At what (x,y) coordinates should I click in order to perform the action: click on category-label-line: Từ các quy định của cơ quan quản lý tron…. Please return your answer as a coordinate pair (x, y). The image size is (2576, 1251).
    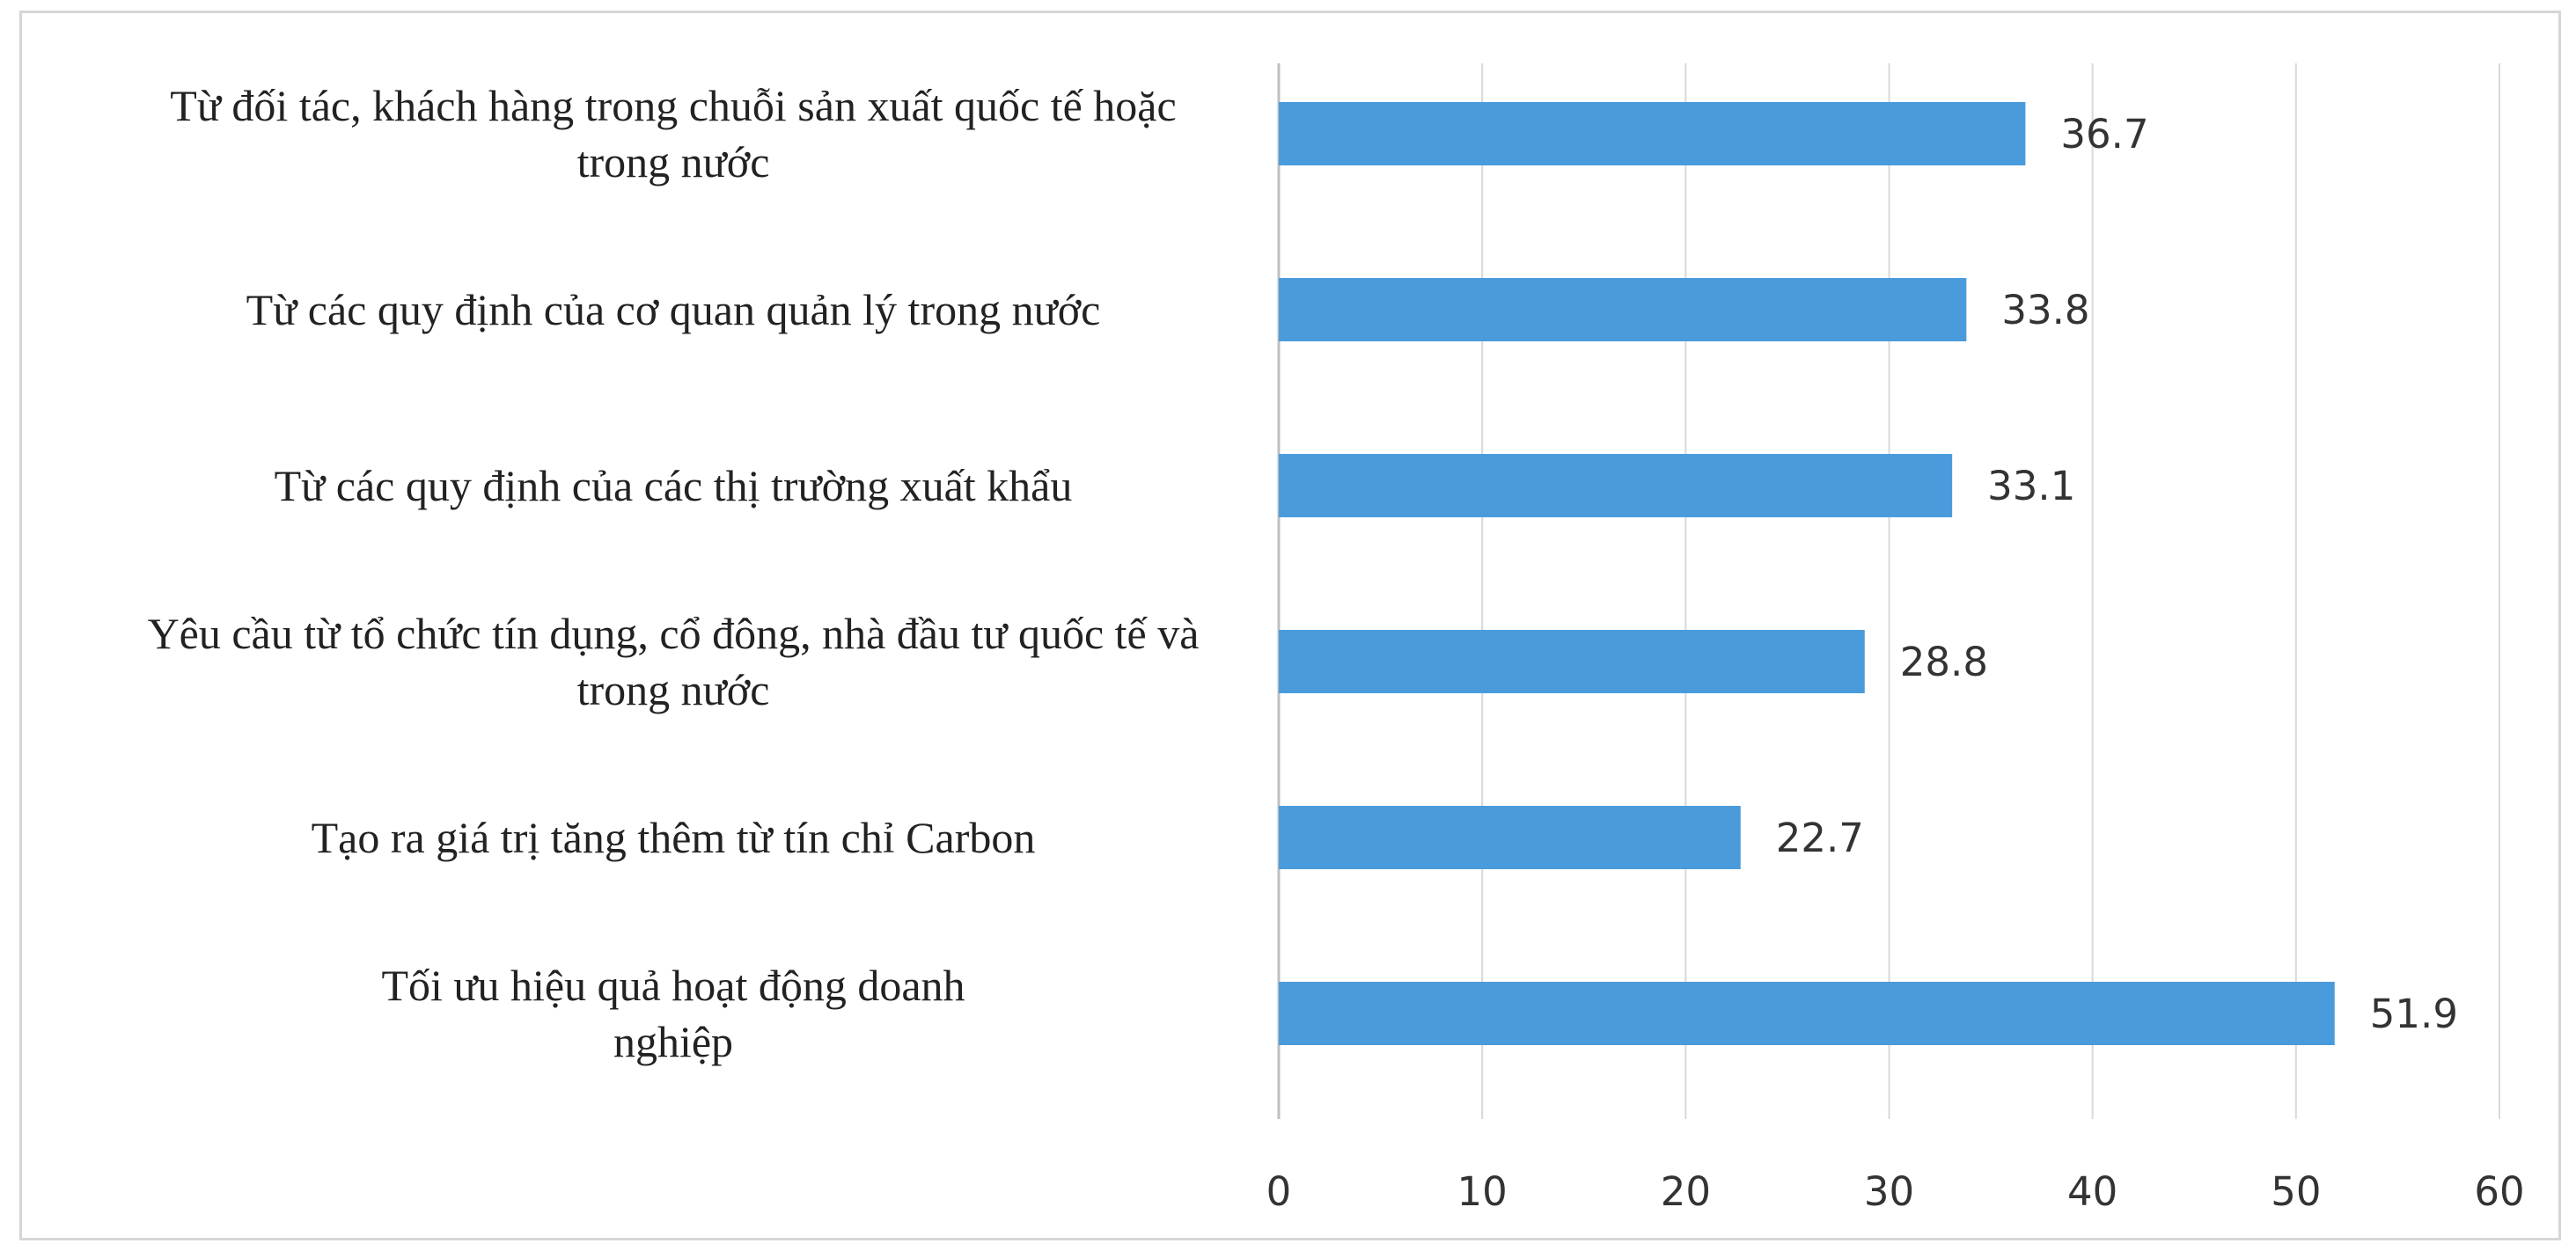
    Looking at the image, I should click on (673, 310).